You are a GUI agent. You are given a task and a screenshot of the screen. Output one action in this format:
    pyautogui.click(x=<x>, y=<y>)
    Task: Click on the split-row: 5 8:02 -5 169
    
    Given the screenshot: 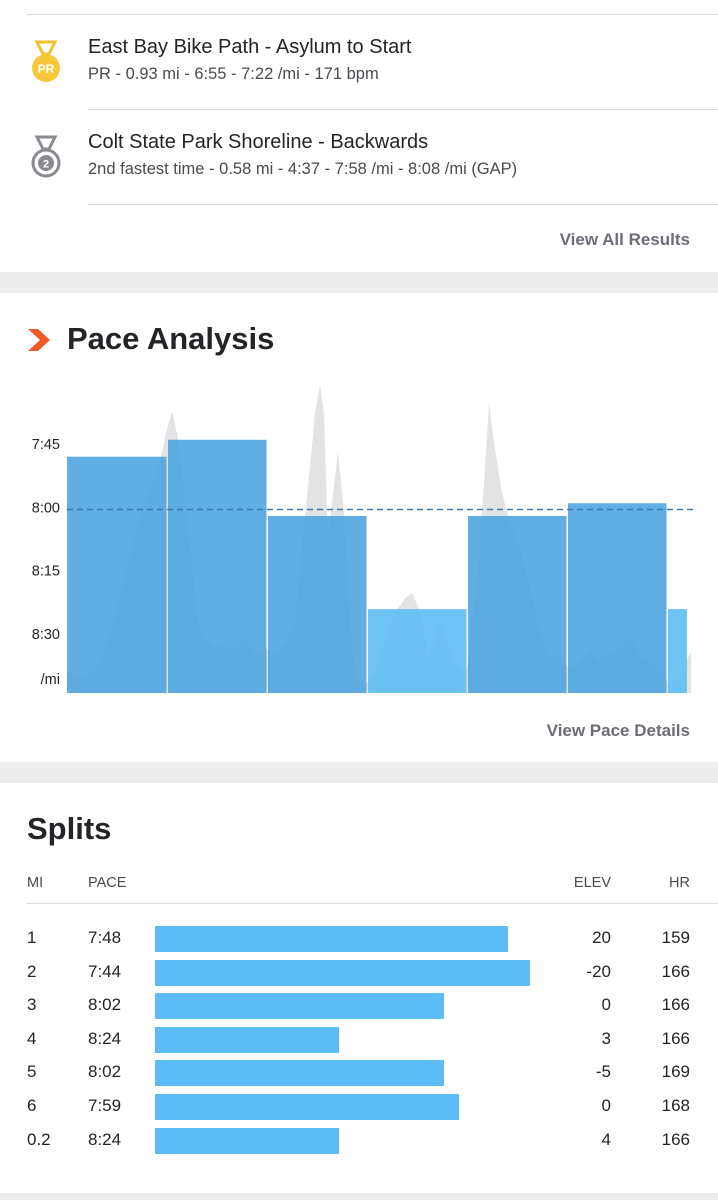 What is the action you would take?
    pyautogui.click(x=359, y=1073)
    